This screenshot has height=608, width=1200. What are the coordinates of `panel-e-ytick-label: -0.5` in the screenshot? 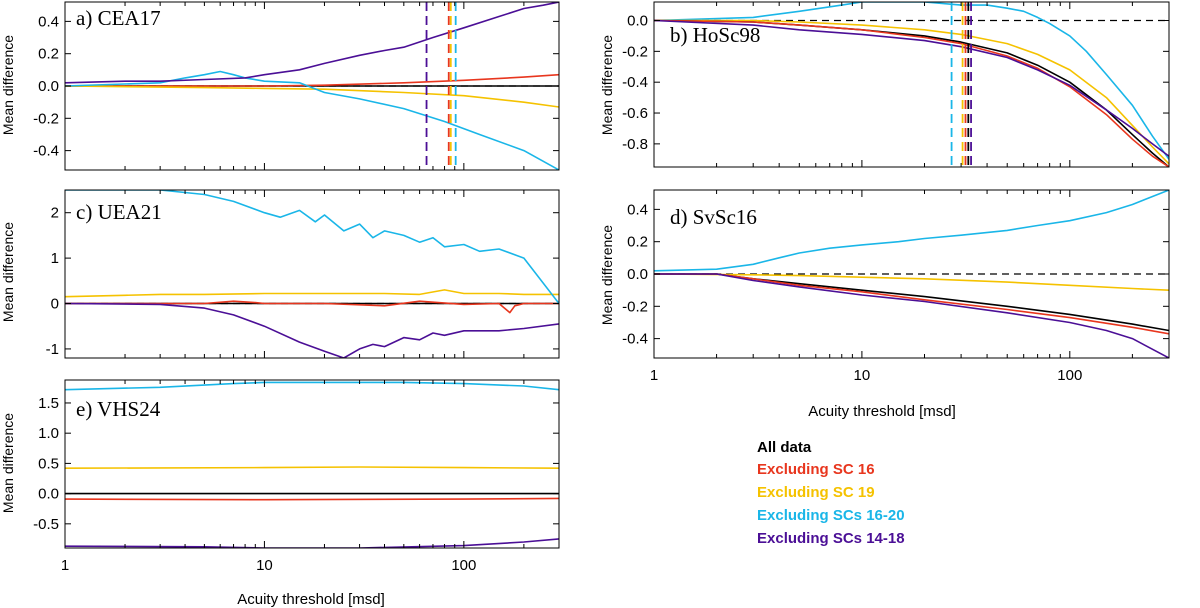 It's located at (46, 524).